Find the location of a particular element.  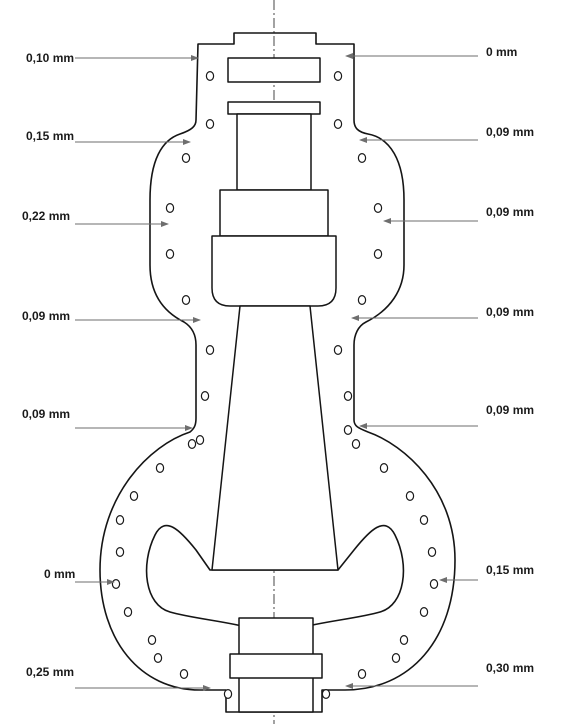

upper-shaft is located at coordinates (274, 152).